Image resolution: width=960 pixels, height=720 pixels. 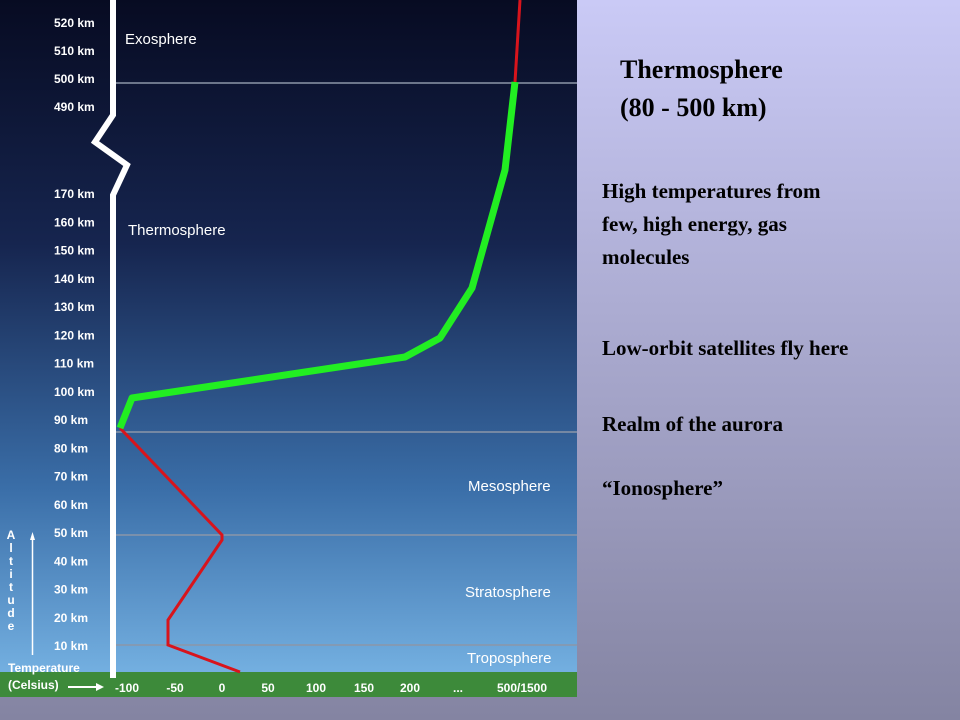 What do you see at coordinates (71, 448) in the screenshot?
I see `altitude-label: 80 km` at bounding box center [71, 448].